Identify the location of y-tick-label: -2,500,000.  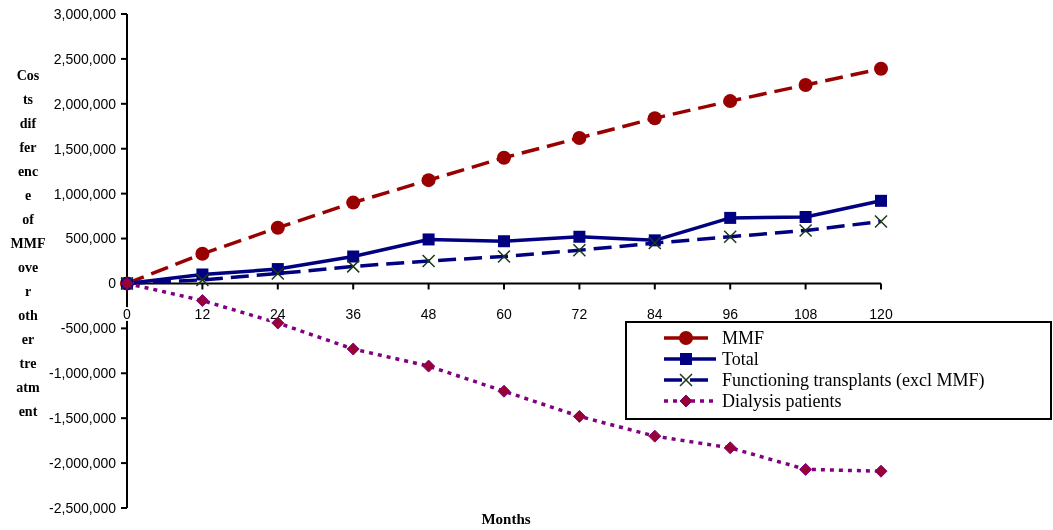
(83, 507).